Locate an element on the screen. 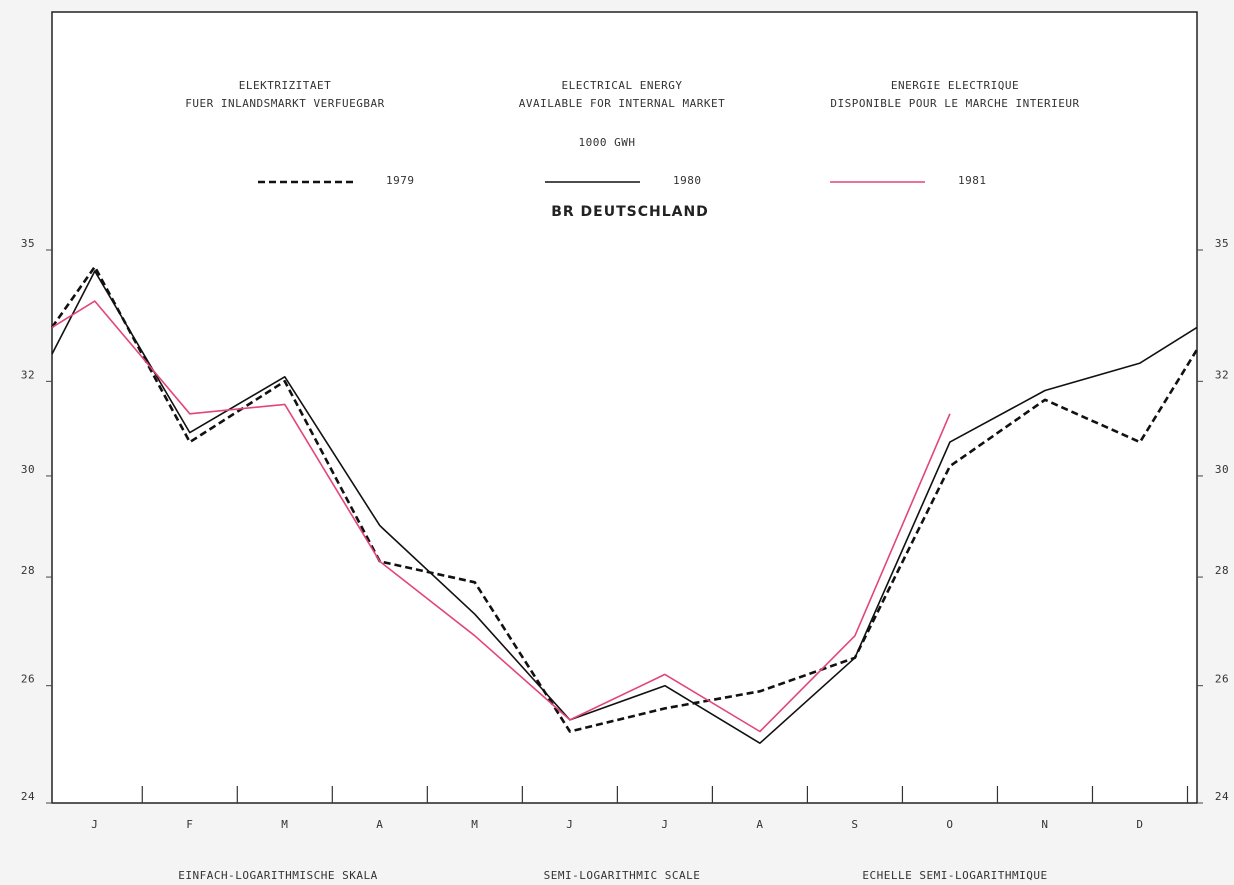 The image size is (1234, 885). title-line: FUER INLANDSMARKT VERFUEGBAR is located at coordinates (284, 103).